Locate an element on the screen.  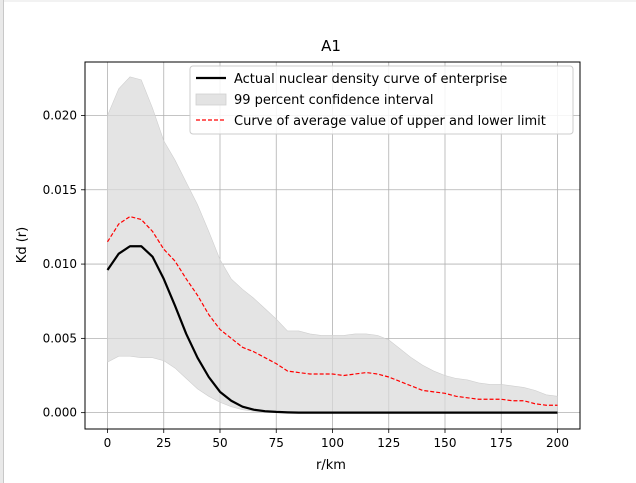
x-tick-label: 25 is located at coordinates (163, 443).